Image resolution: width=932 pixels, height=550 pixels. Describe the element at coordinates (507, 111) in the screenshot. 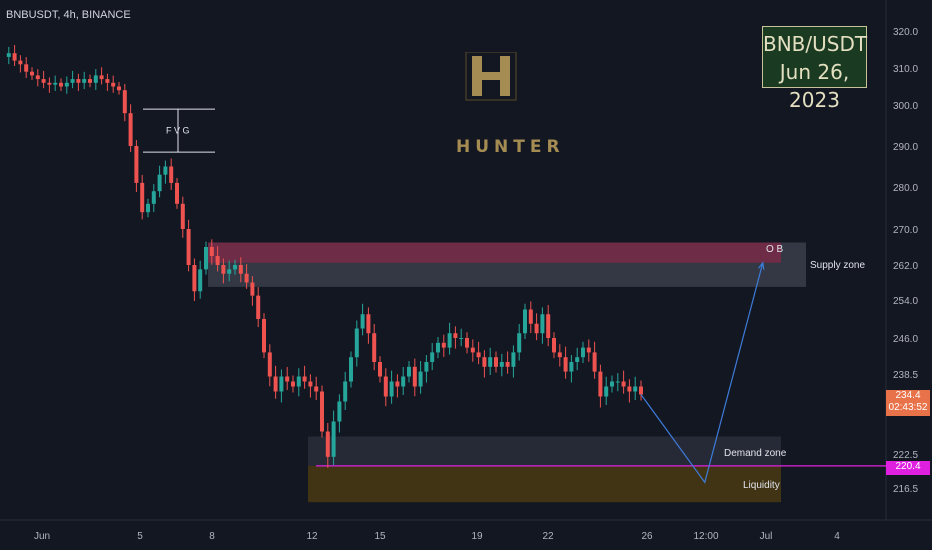

I see `hunter-logo` at that location.